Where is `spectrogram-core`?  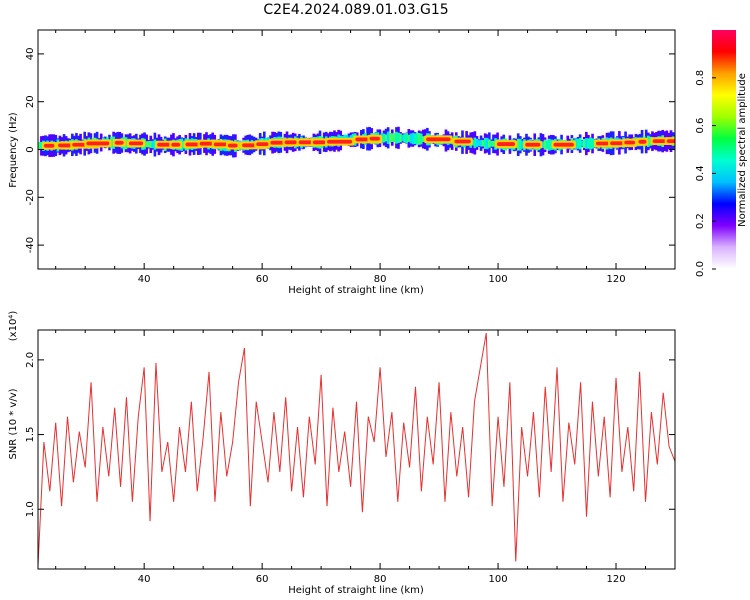 spectrogram-core is located at coordinates (356, 141).